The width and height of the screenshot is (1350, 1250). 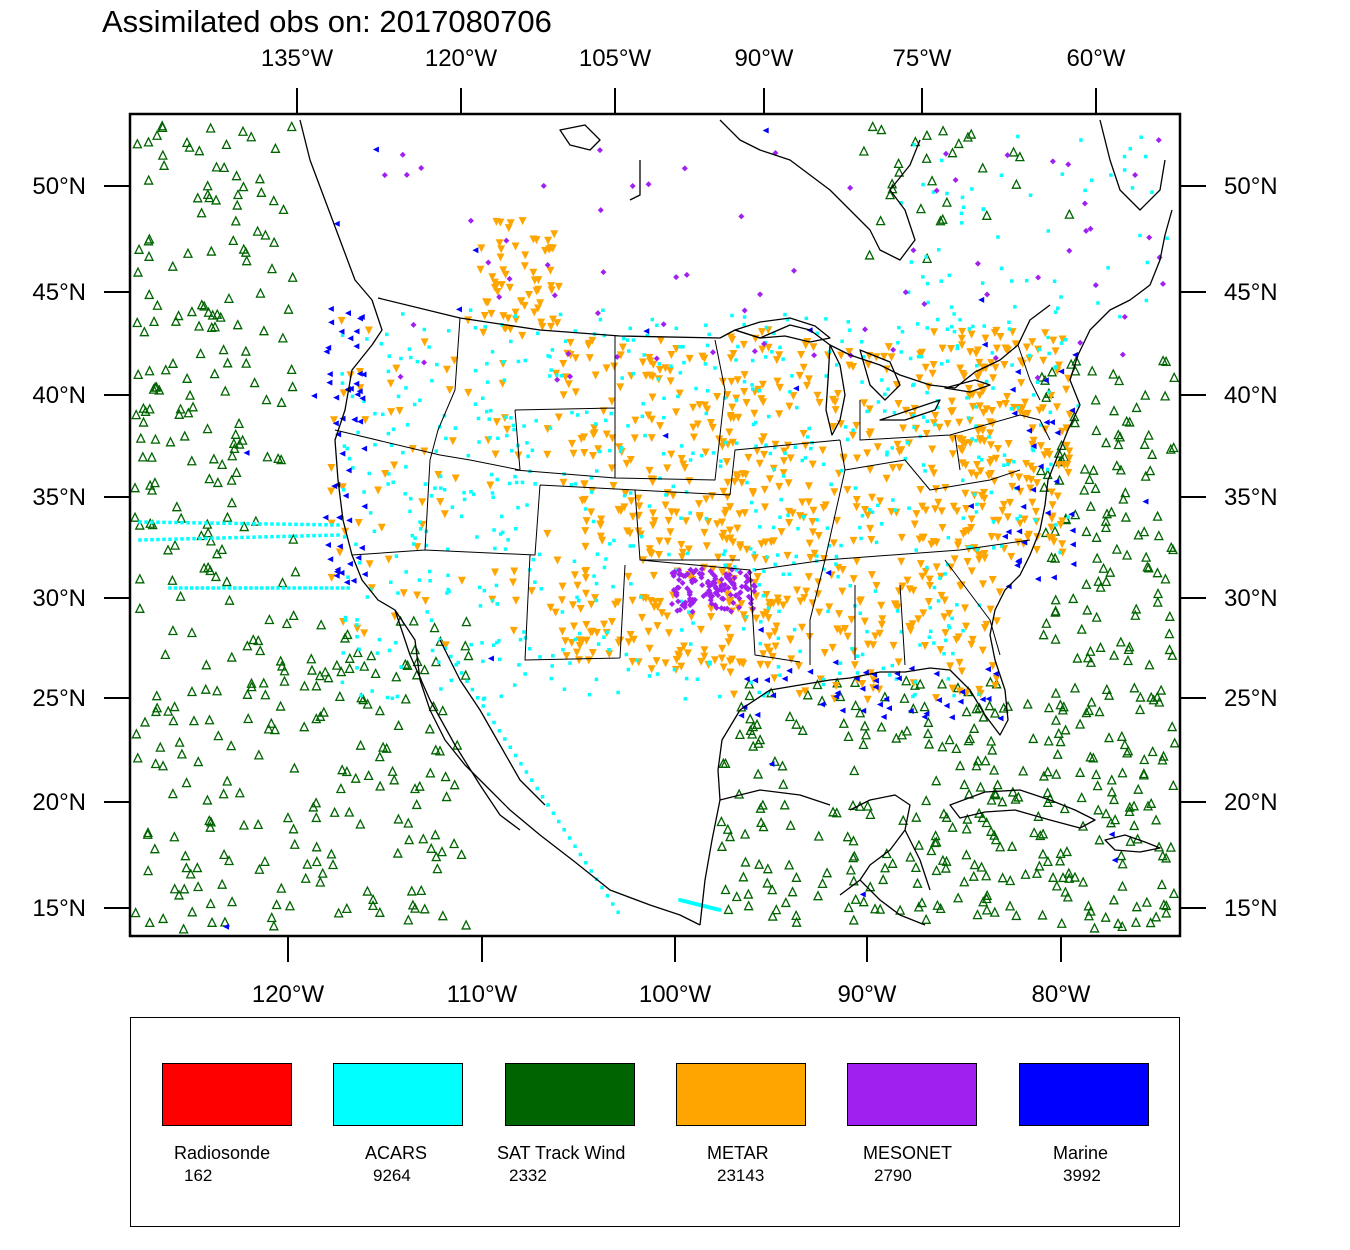 What do you see at coordinates (1084, 1094) in the screenshot?
I see `marine-swatch` at bounding box center [1084, 1094].